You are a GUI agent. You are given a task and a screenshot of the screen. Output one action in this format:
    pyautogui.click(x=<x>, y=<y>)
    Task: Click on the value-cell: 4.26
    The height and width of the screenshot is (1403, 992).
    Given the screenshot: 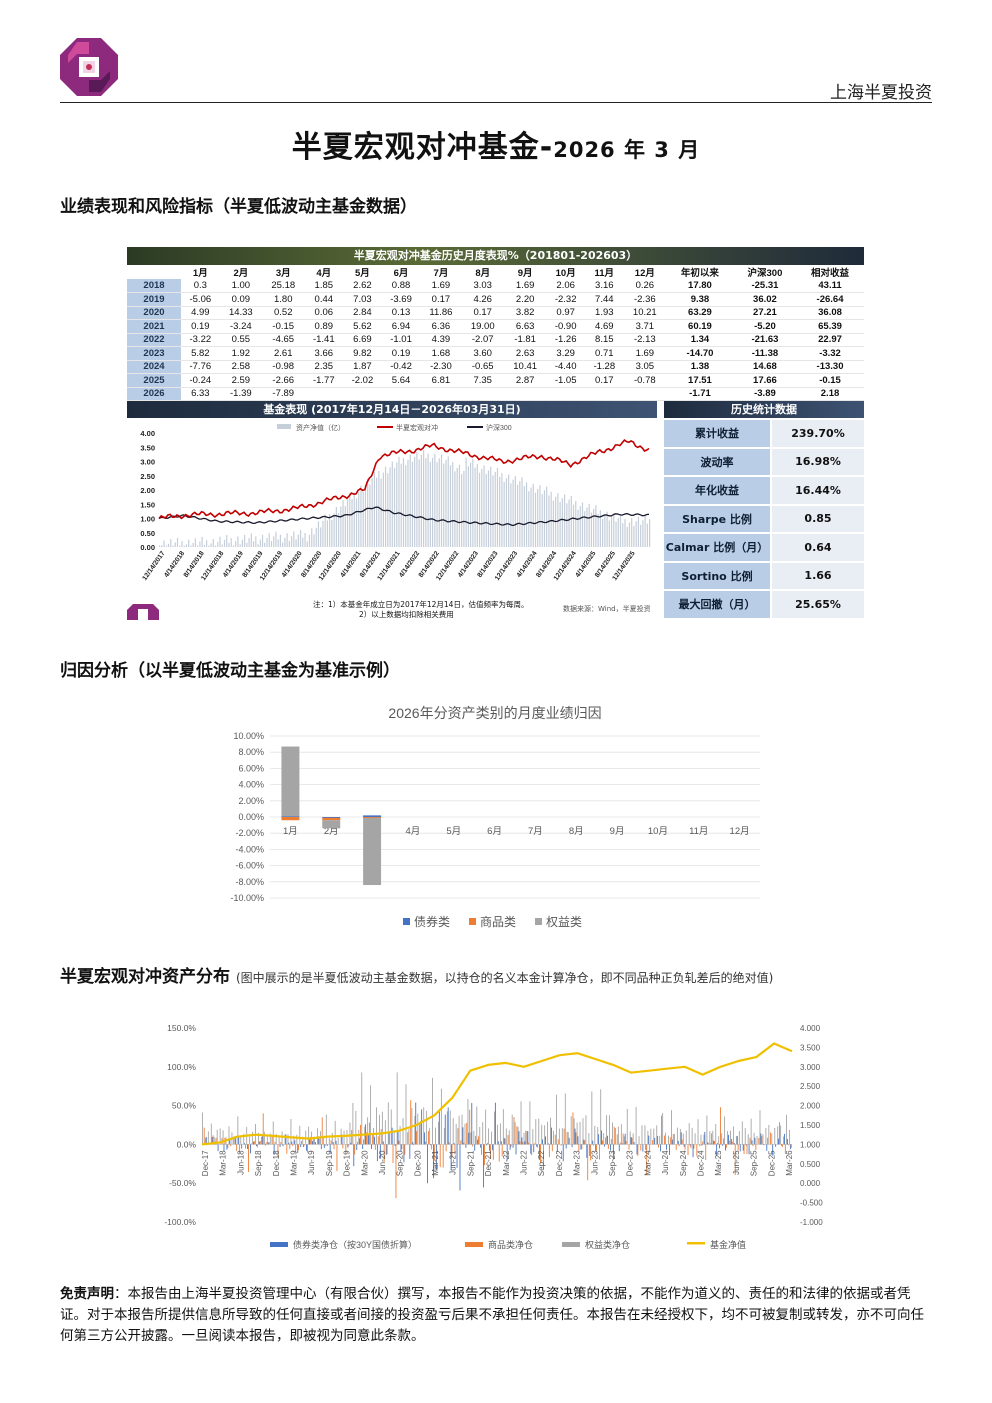 What is the action you would take?
    pyautogui.click(x=482, y=299)
    